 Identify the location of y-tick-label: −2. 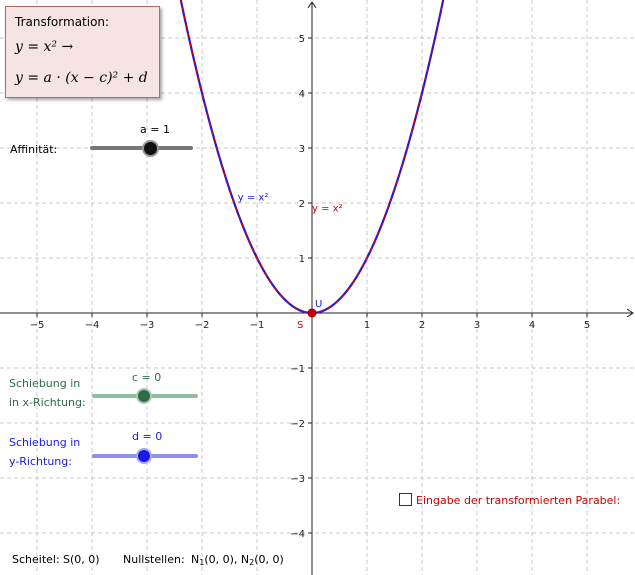
(297, 424).